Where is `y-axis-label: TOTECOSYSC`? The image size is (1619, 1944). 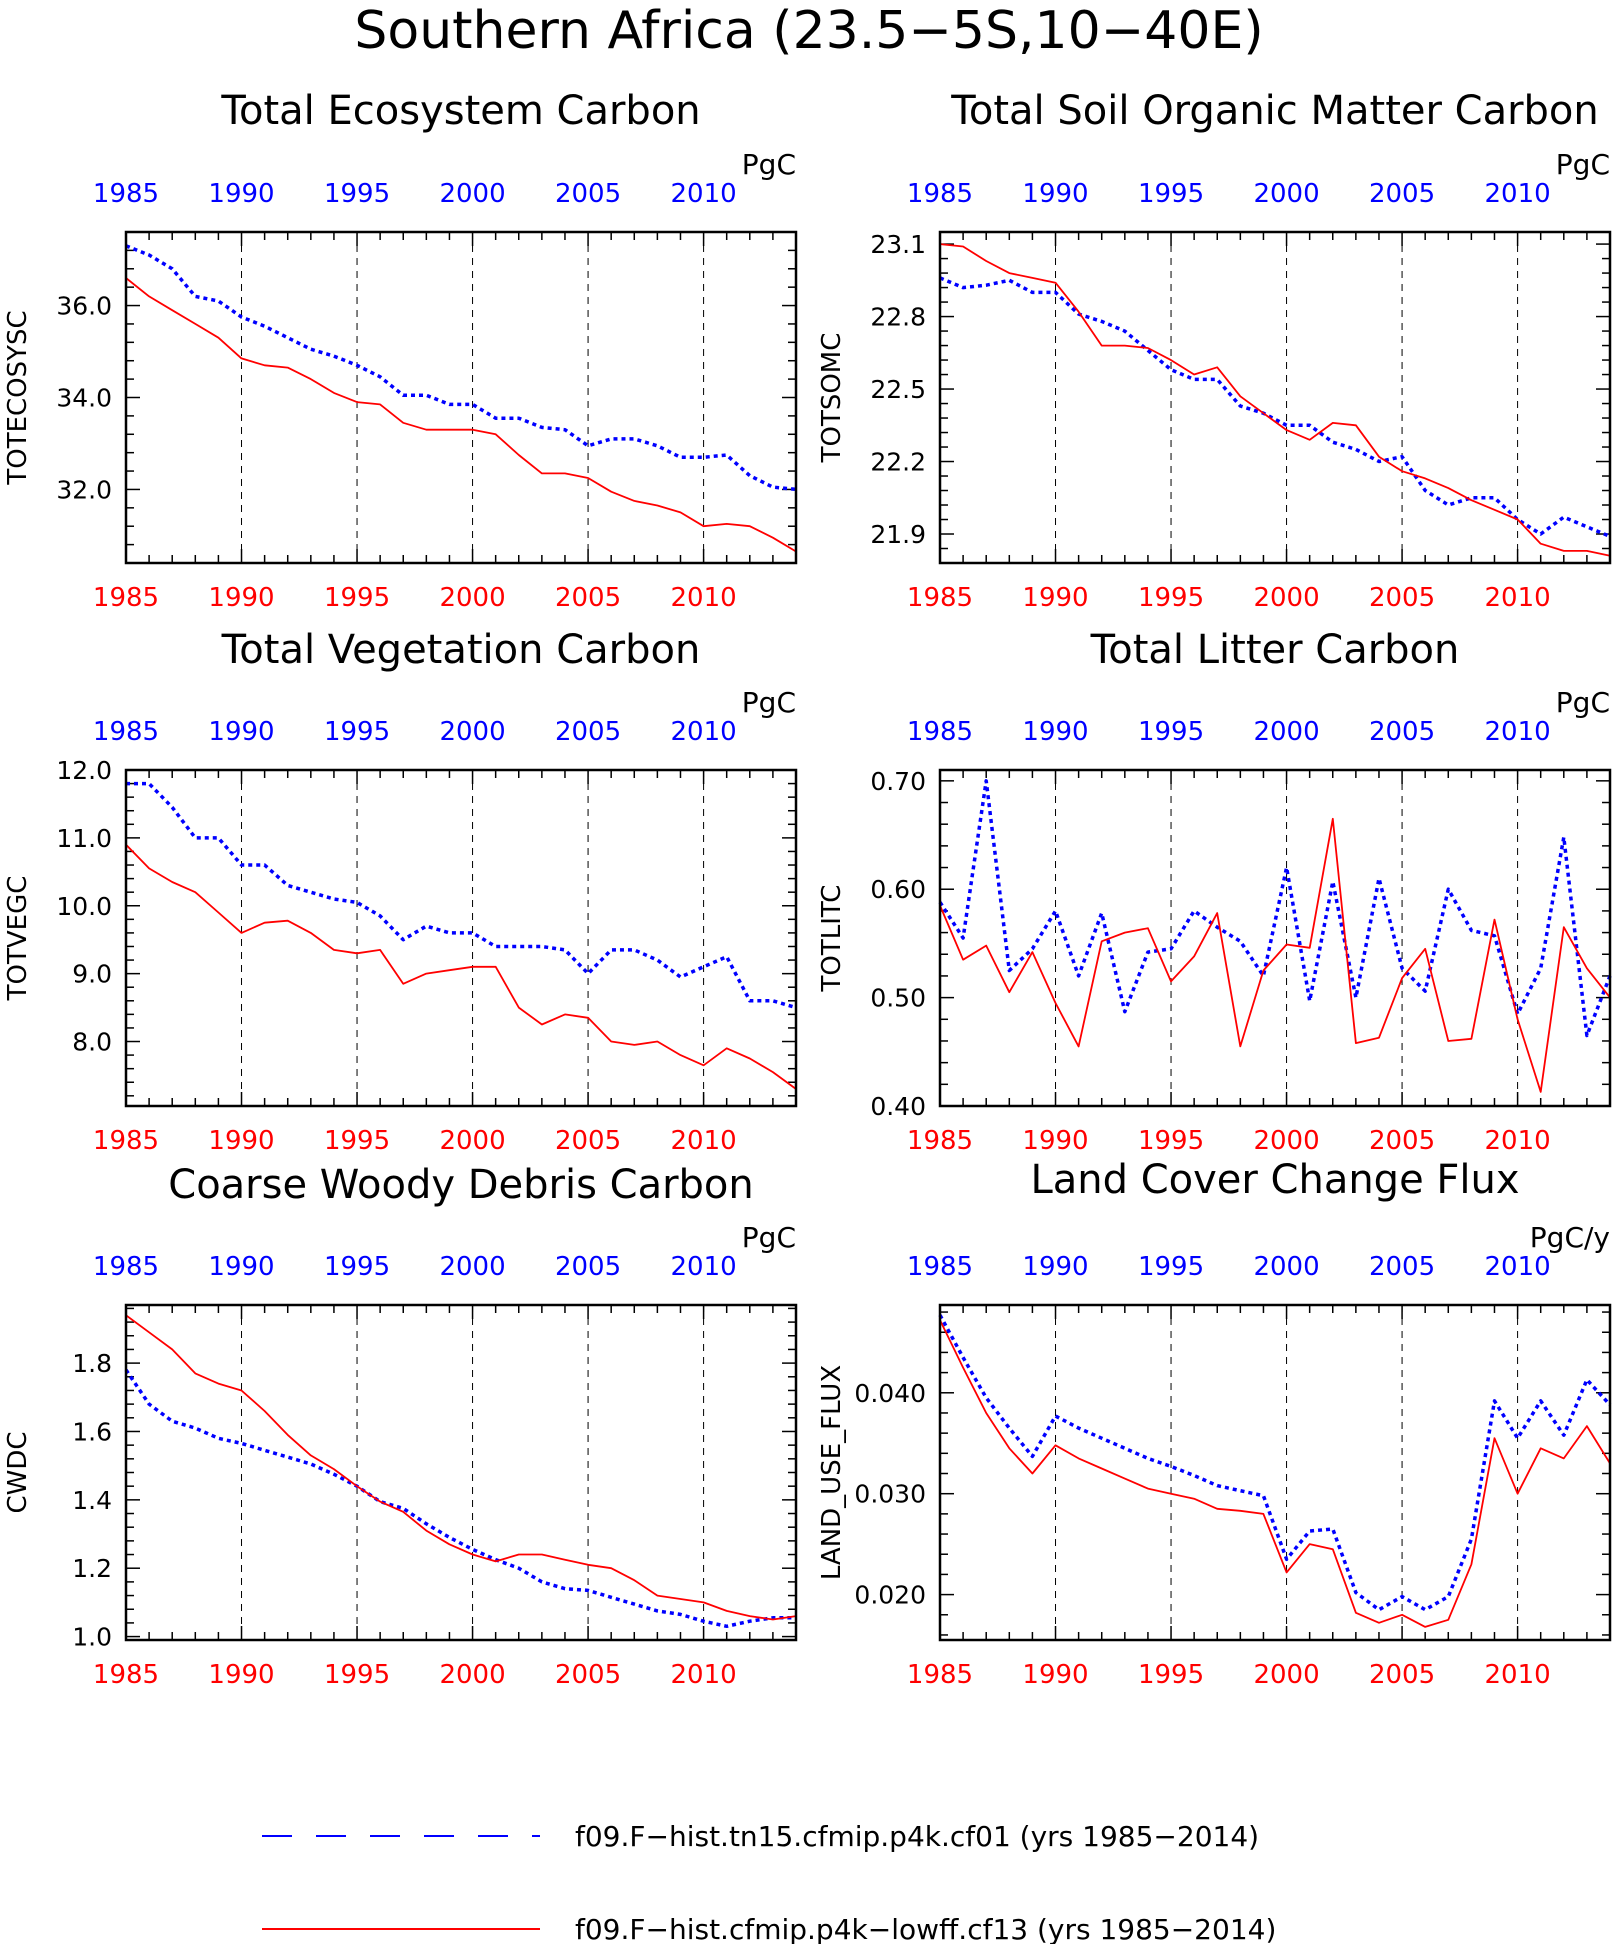
y-axis-label: TOTECOSYSC is located at coordinates (18, 397).